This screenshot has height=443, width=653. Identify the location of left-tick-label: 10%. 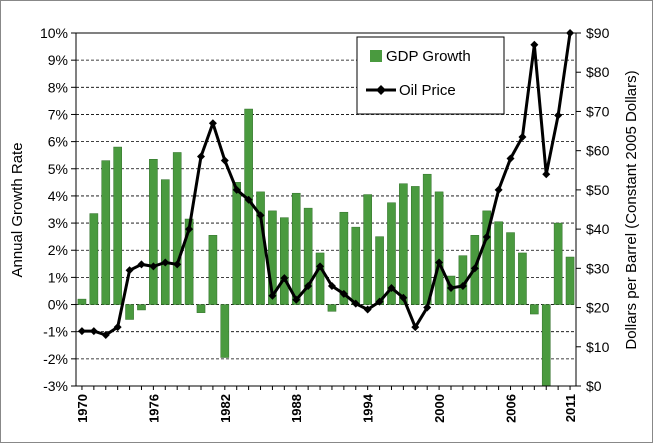
(54, 33).